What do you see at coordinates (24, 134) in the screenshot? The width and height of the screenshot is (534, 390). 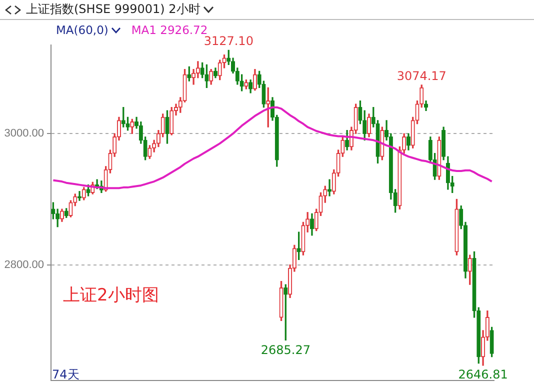 I see `y-tick-label: 3000.00` at bounding box center [24, 134].